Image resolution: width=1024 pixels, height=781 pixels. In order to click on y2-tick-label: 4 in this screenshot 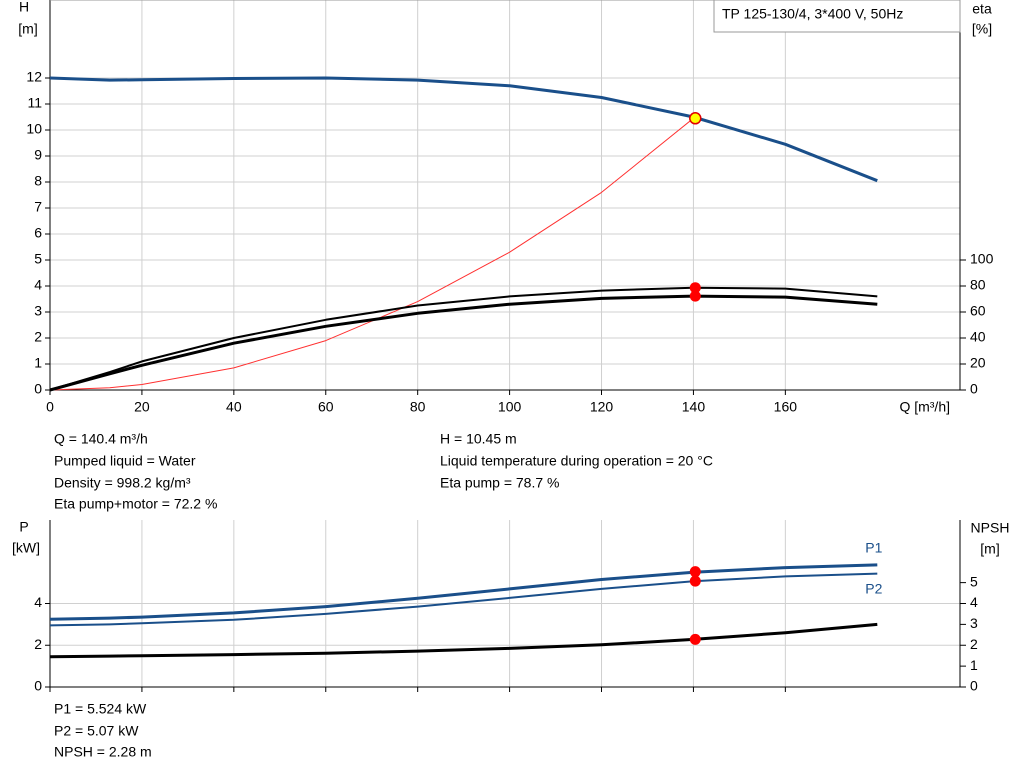, I will do `click(974, 602)`.